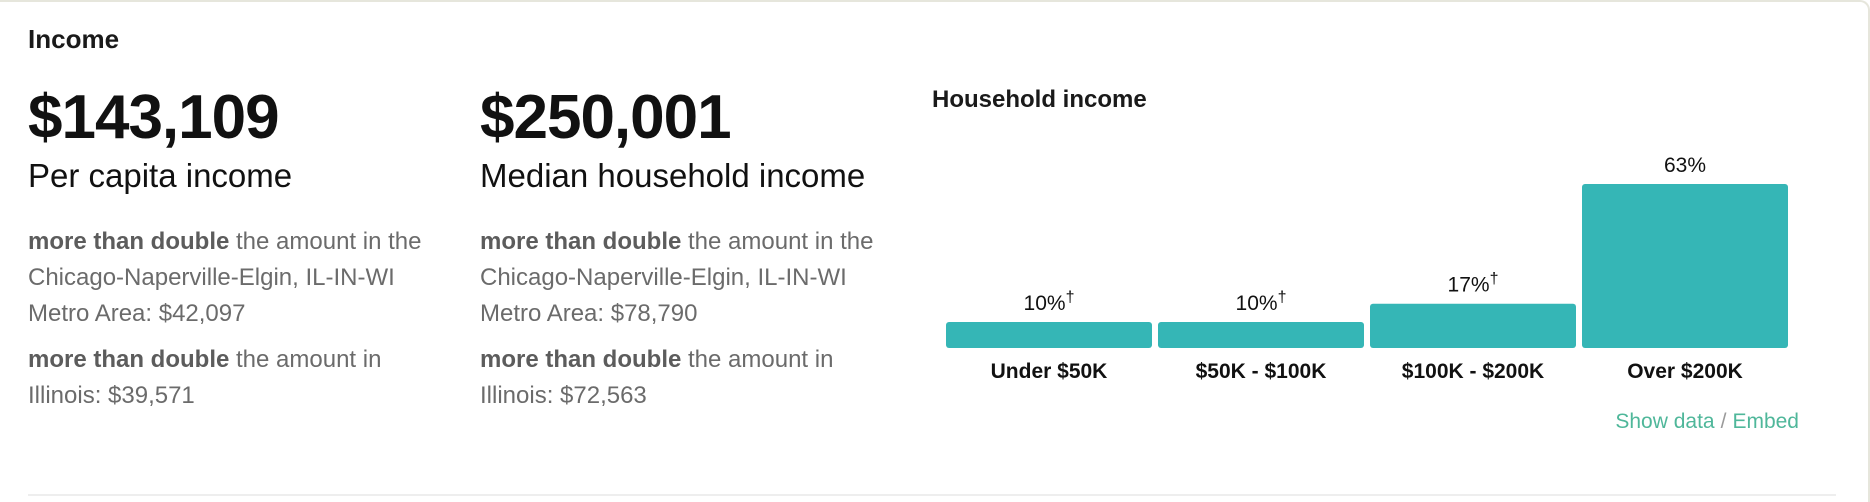 The height and width of the screenshot is (502, 1870). I want to click on category-label-3: Over $200K, so click(1685, 371).